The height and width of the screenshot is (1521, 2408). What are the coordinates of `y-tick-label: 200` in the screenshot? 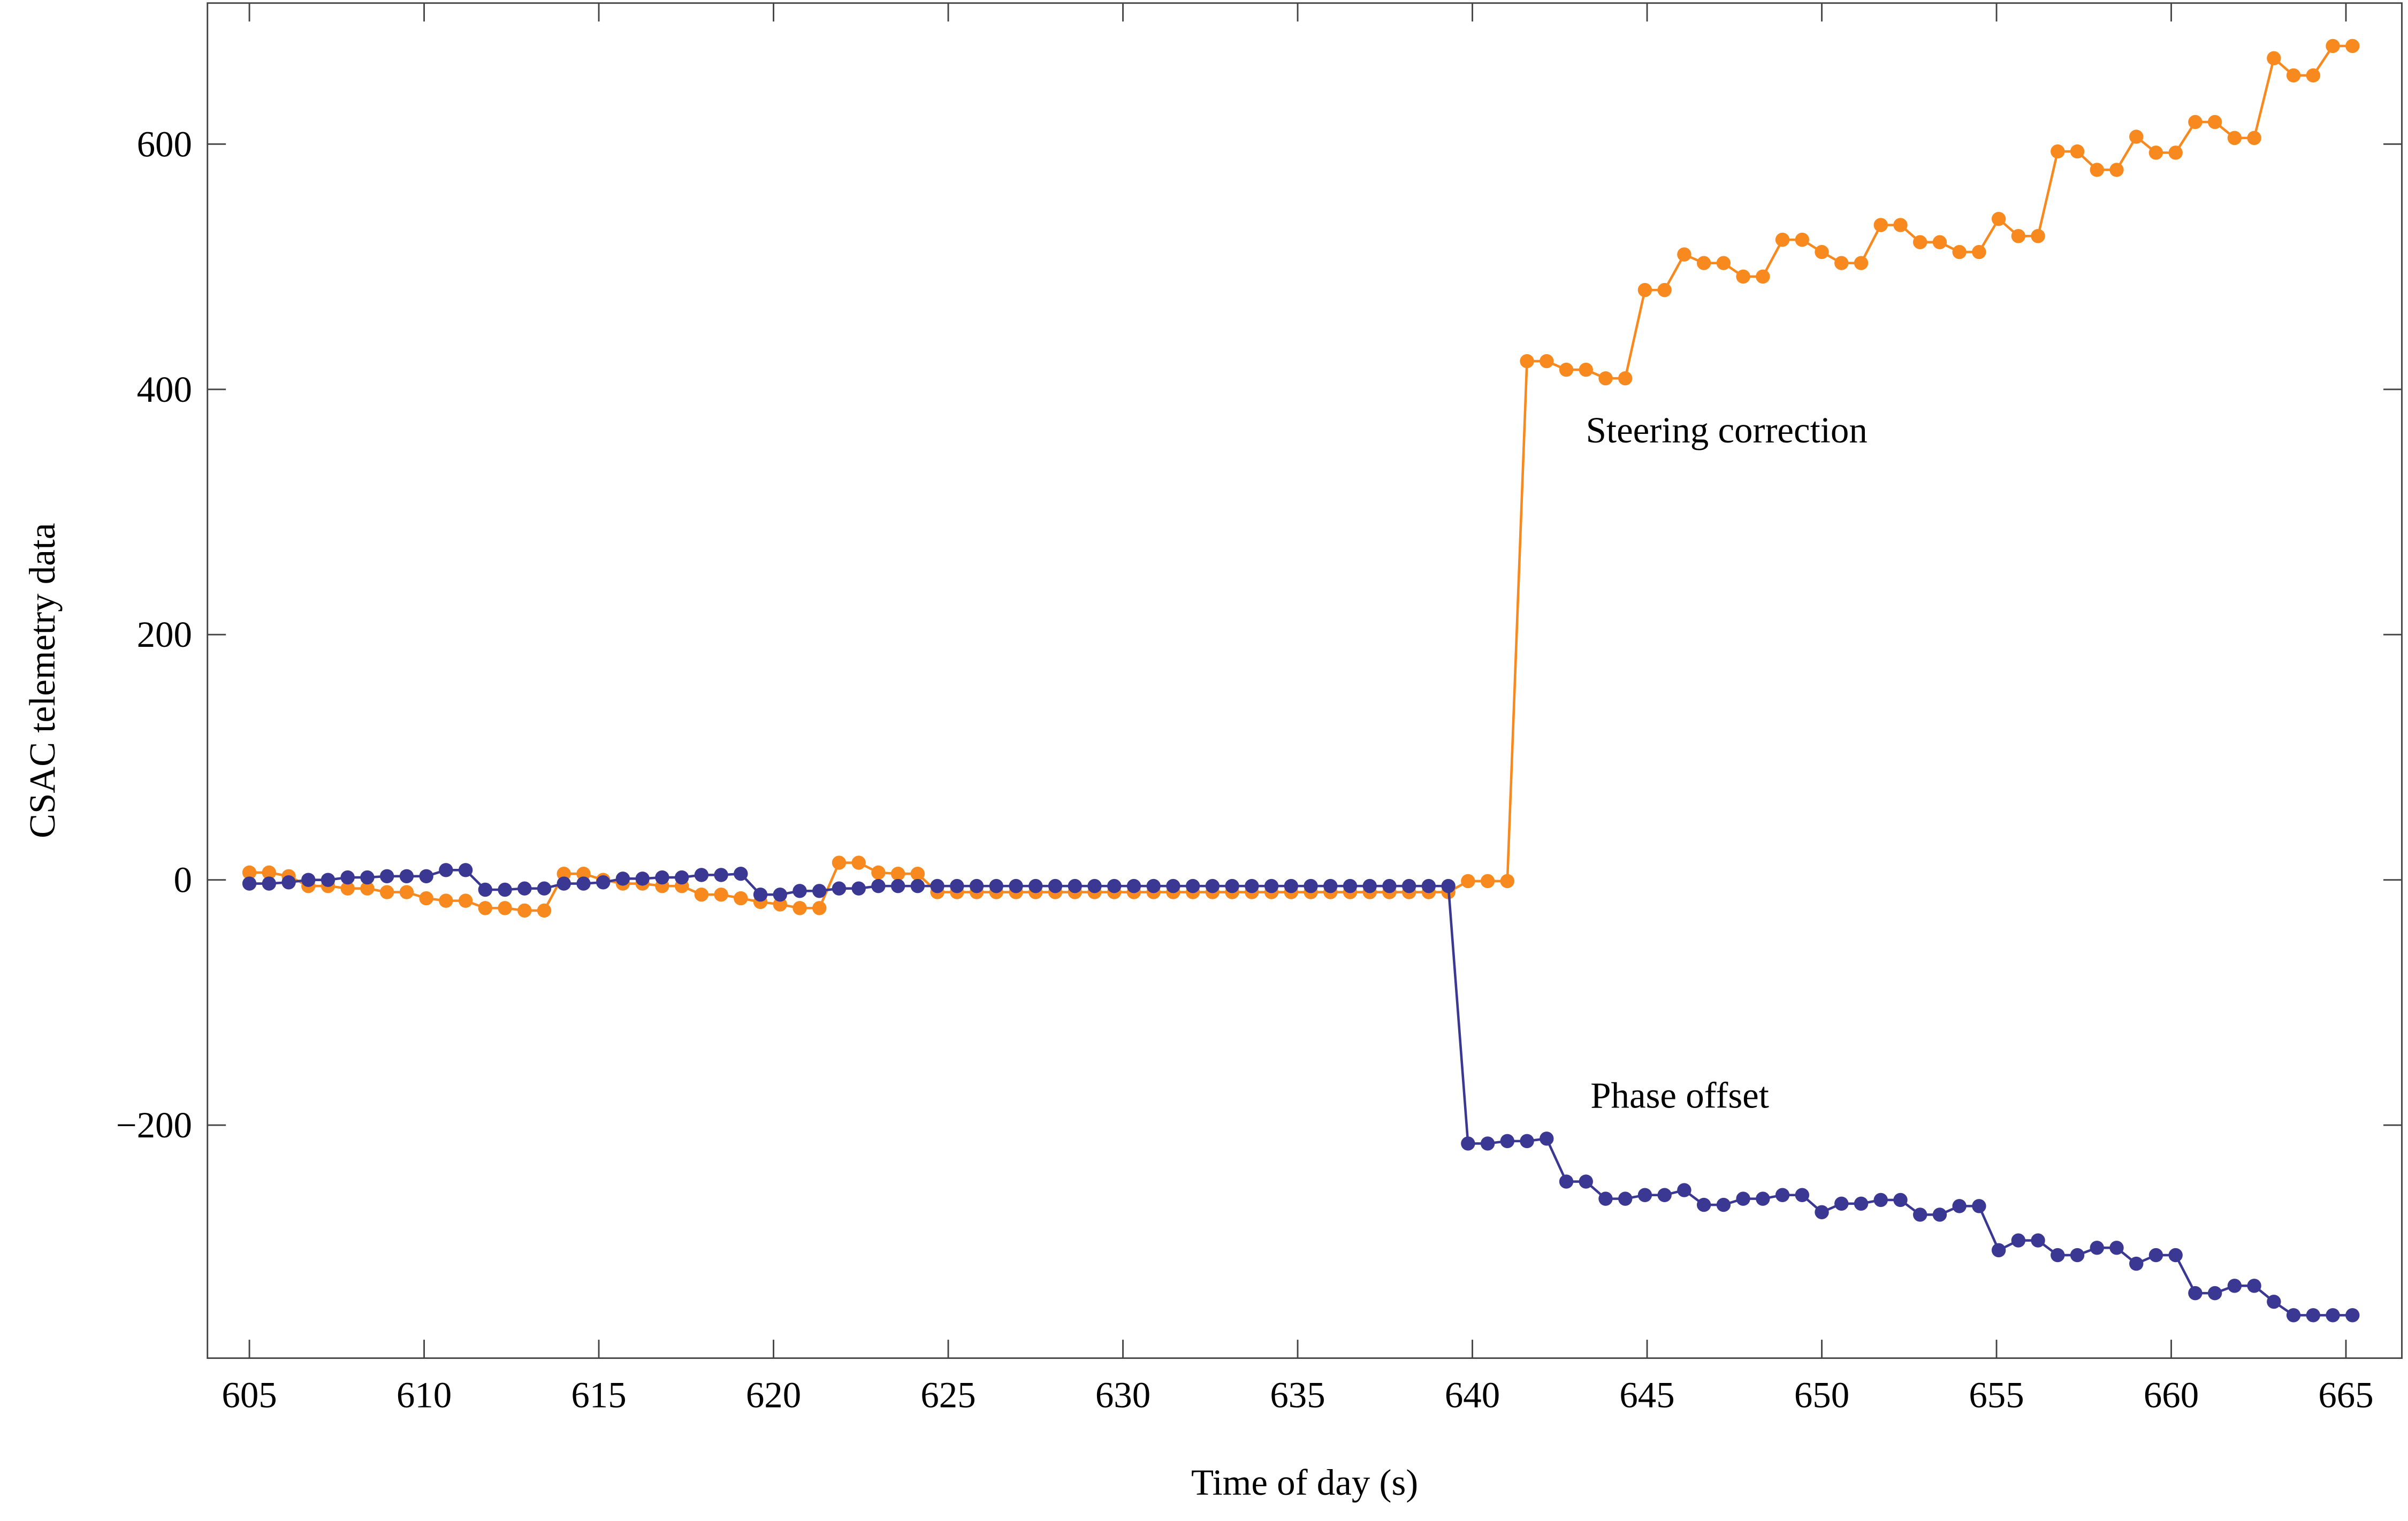 It's located at (164, 634).